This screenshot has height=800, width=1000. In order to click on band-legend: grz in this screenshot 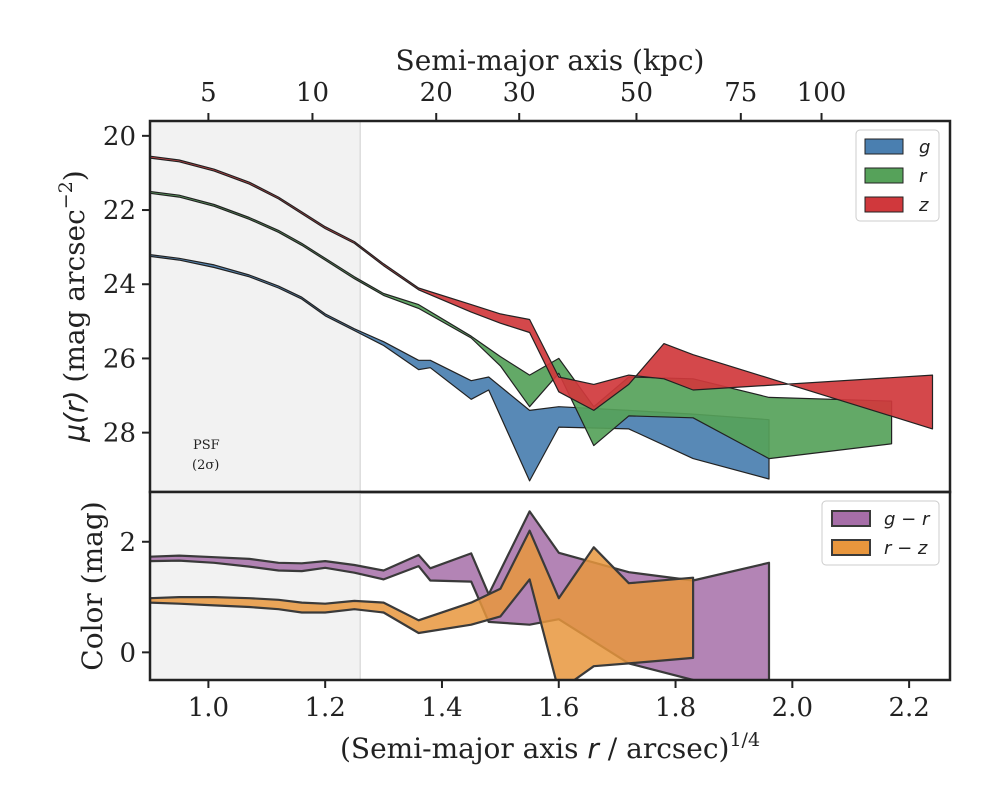, I will do `click(897, 175)`.